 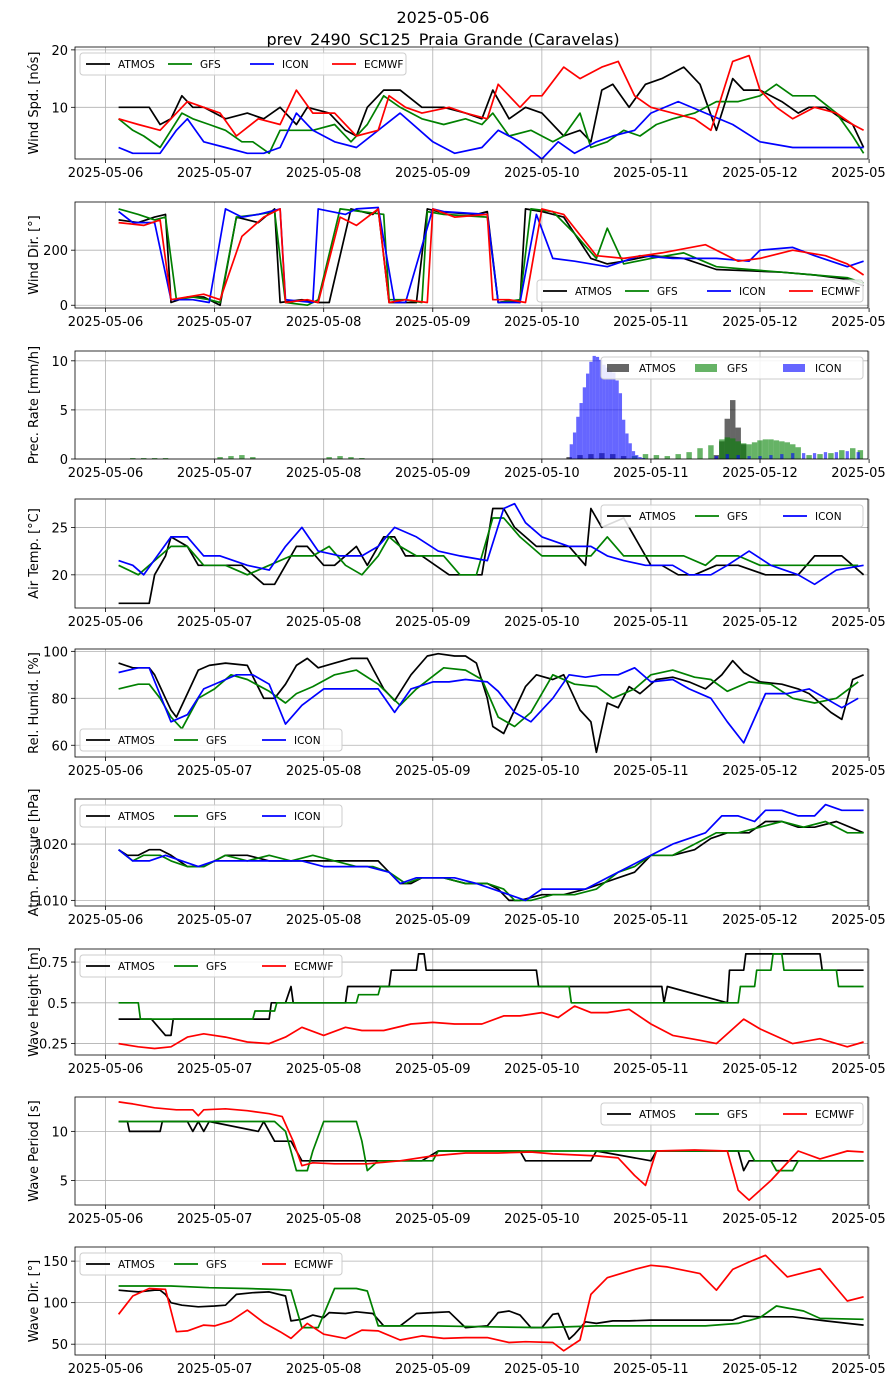 What do you see at coordinates (313, 1265) in the screenshot?
I see `legend-label: ECMWF` at bounding box center [313, 1265].